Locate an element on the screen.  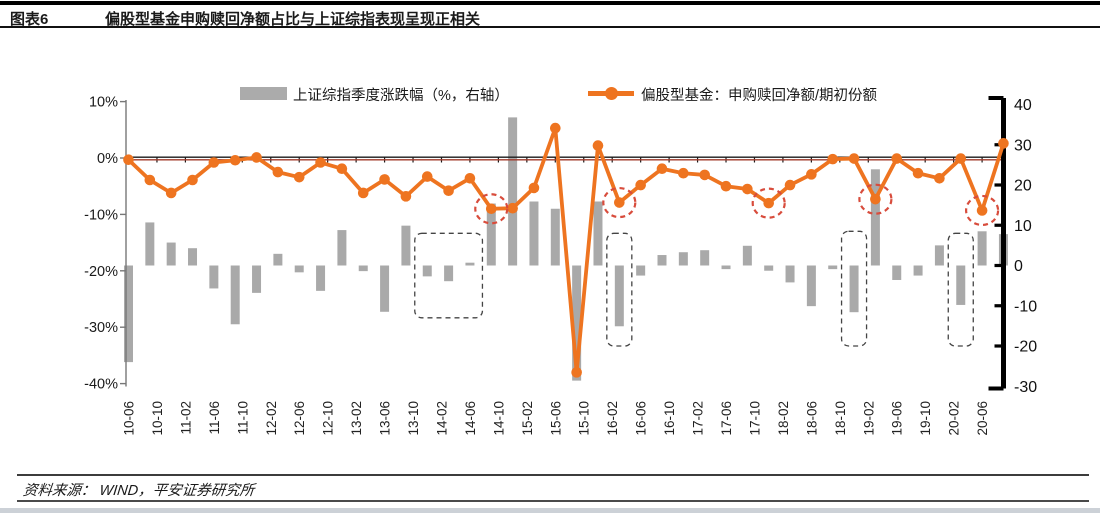
x-axis-tick-label: 14-06 is located at coordinates (470, 418).